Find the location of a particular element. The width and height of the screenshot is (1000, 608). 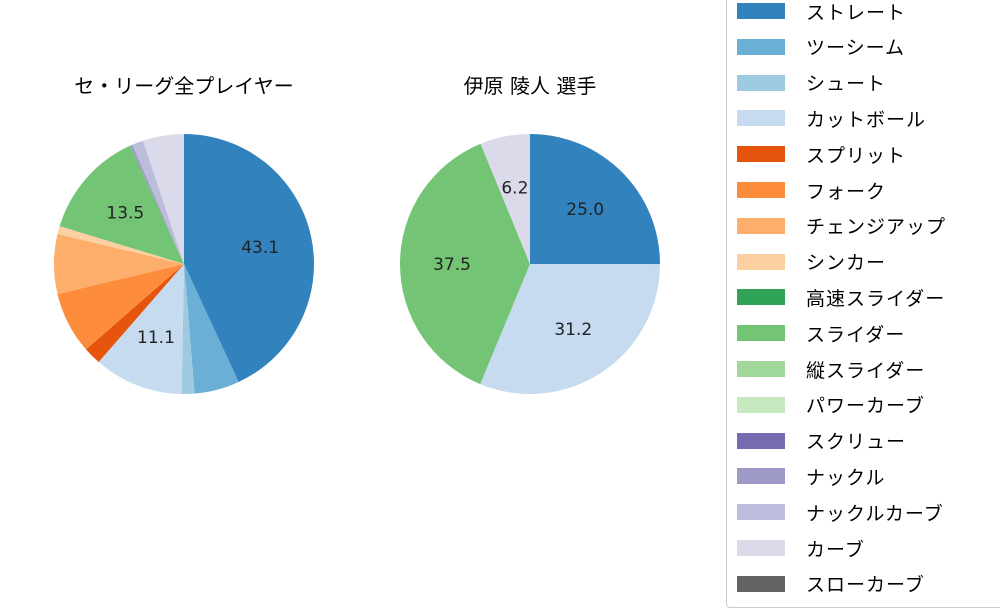

legend-item: シンカー is located at coordinates (811, 263).